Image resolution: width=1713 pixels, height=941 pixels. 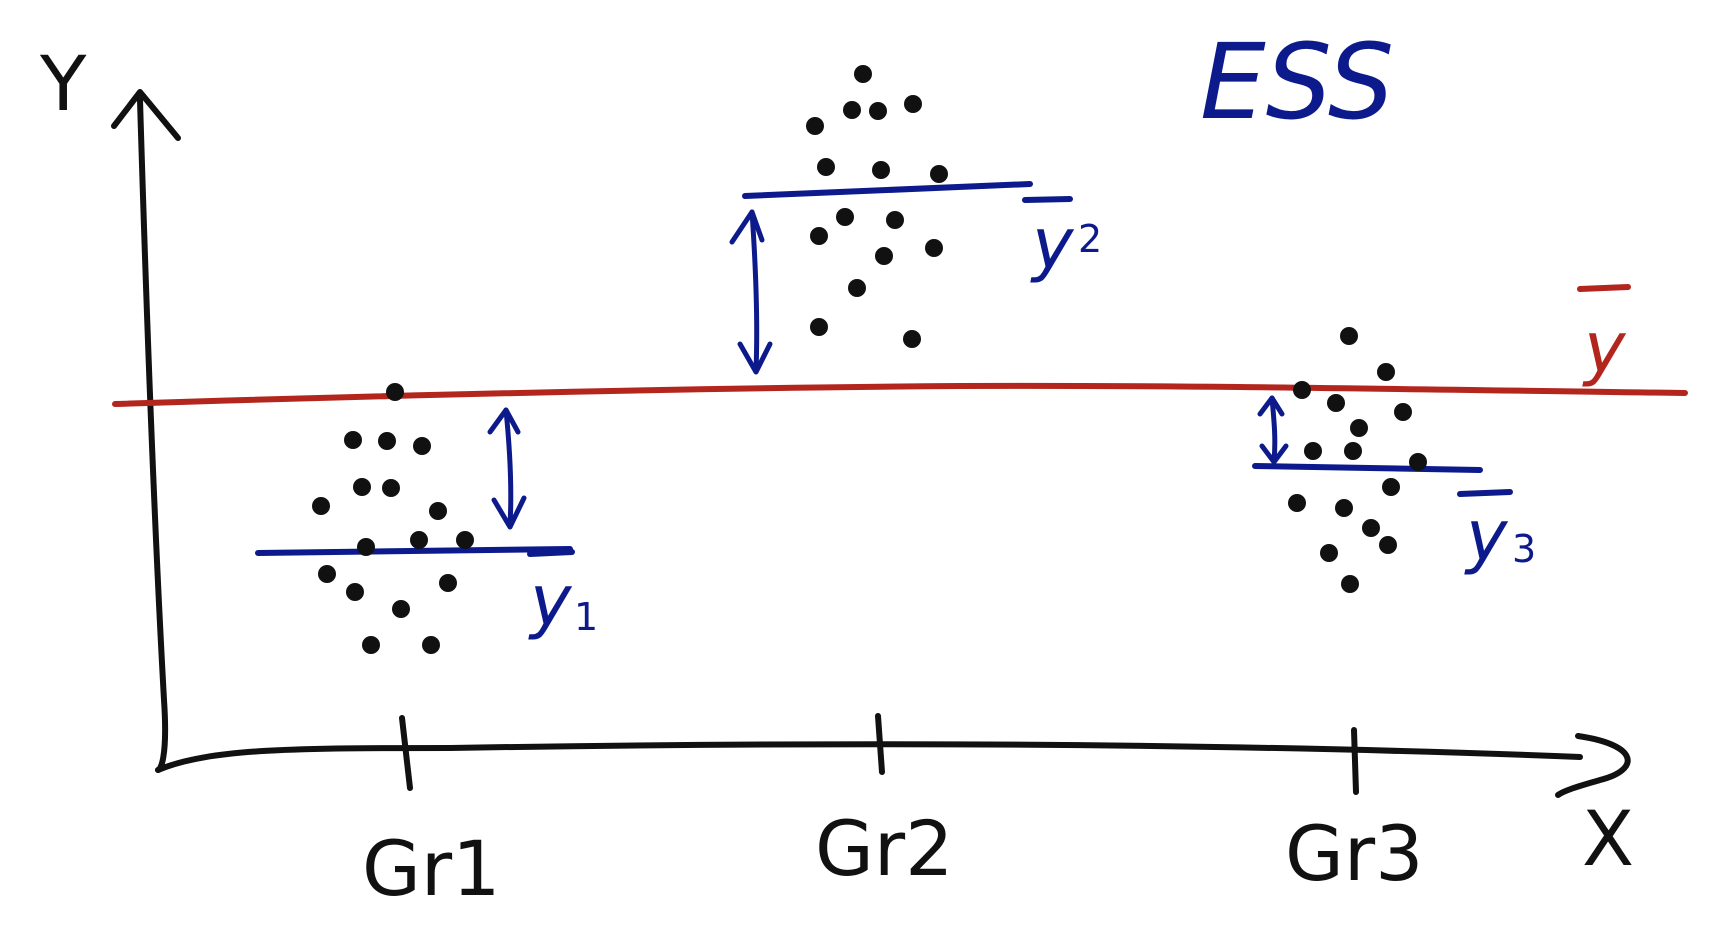 I want to click on group-mean-bar-gr1, so click(x=551, y=553).